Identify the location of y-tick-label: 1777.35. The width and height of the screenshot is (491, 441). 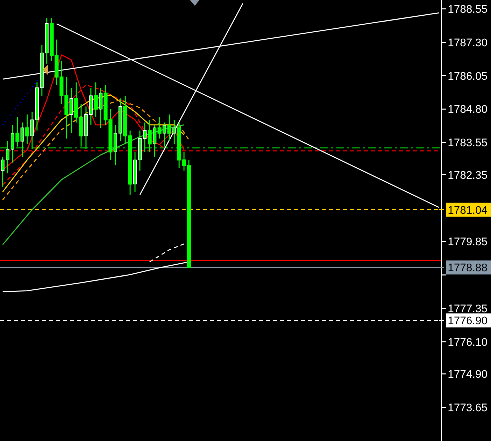
(468, 309).